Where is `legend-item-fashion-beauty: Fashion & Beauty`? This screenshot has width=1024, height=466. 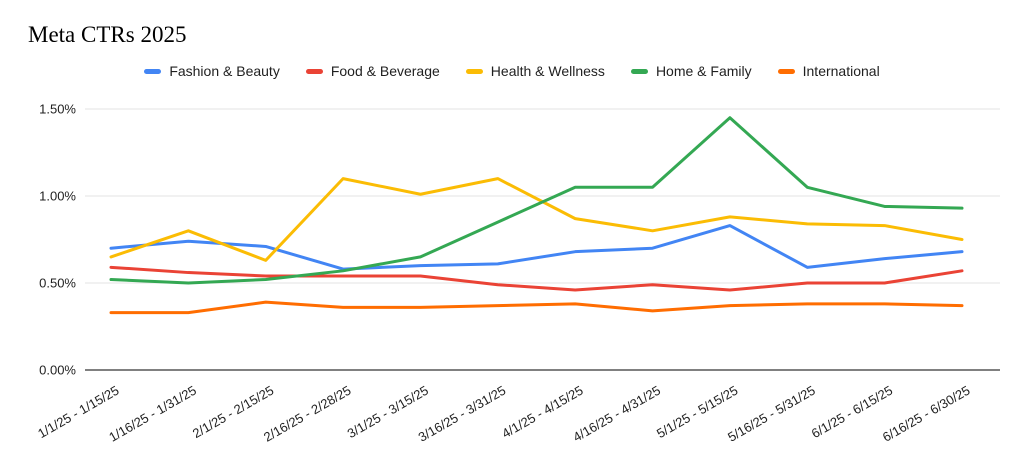
legend-item-fashion-beauty: Fashion & Beauty is located at coordinates (212, 71).